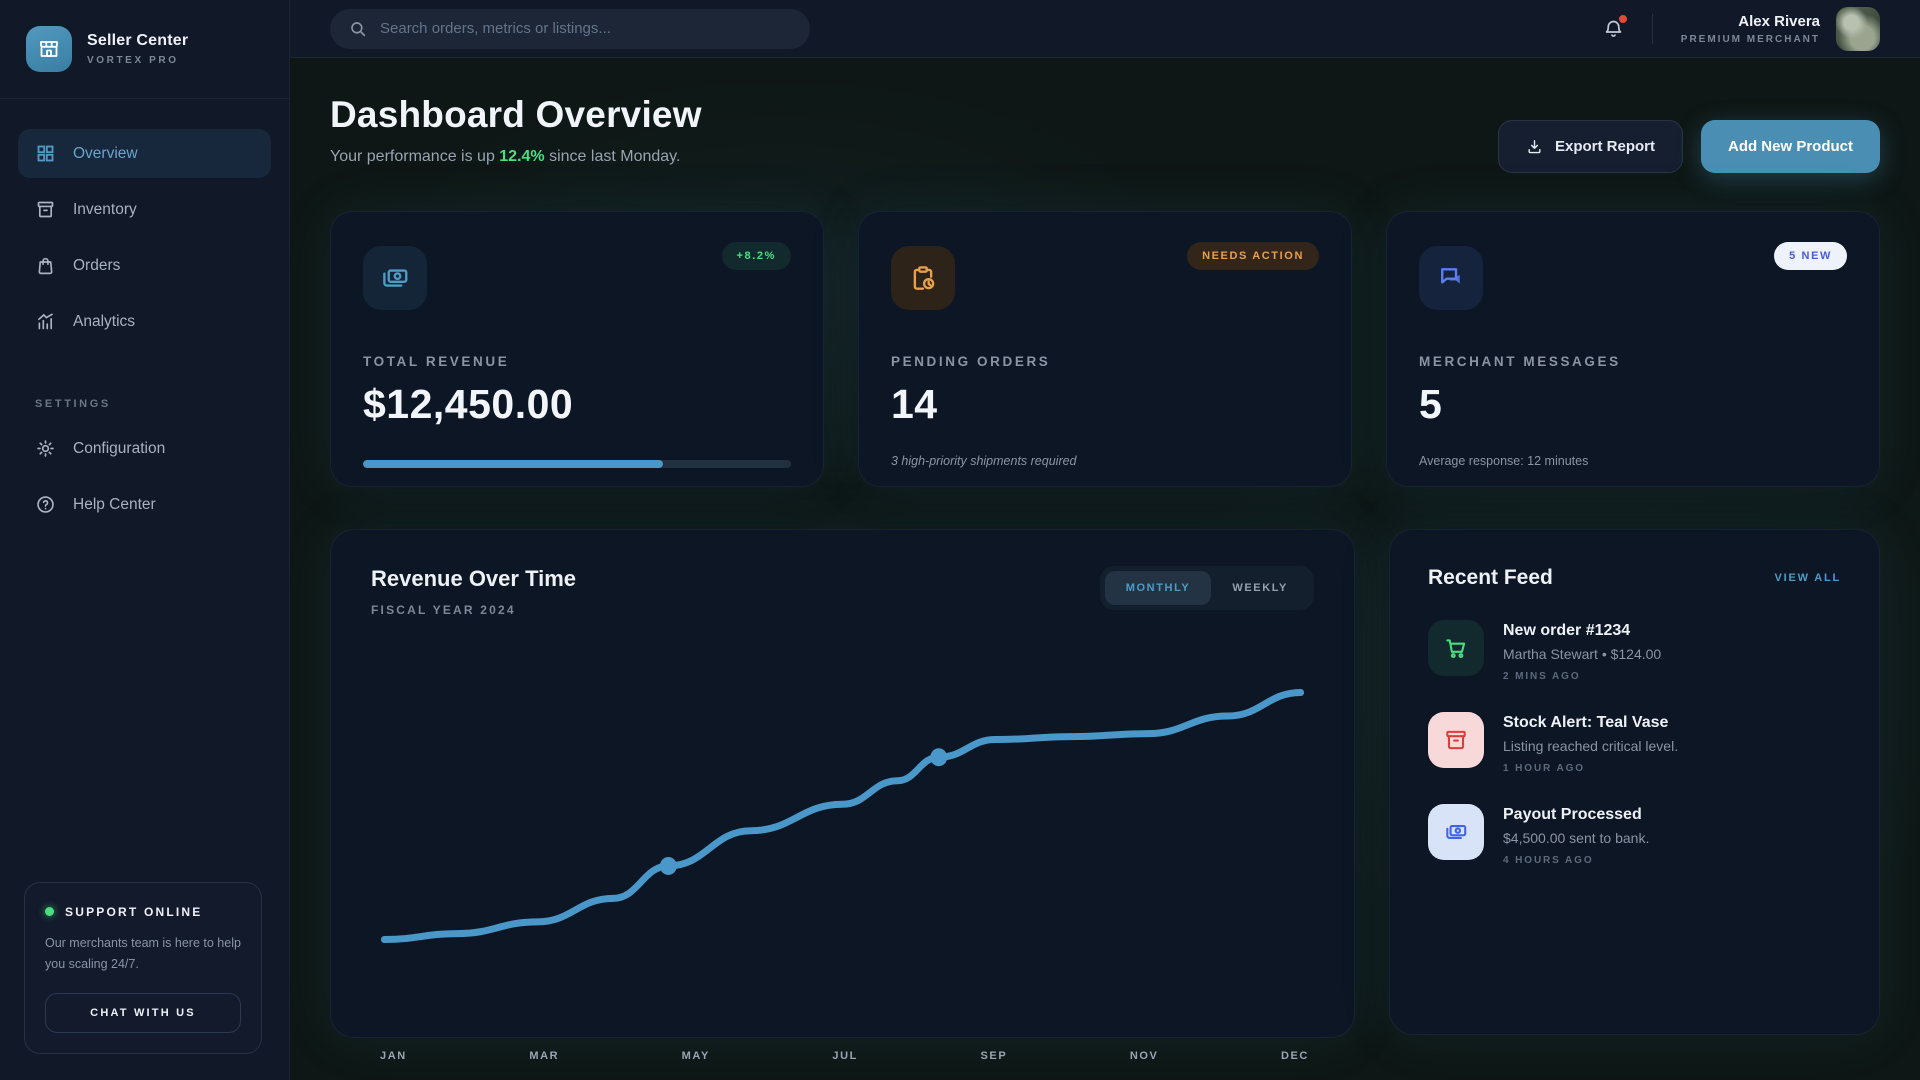 This screenshot has width=1920, height=1080. I want to click on bag-icon, so click(45, 265).